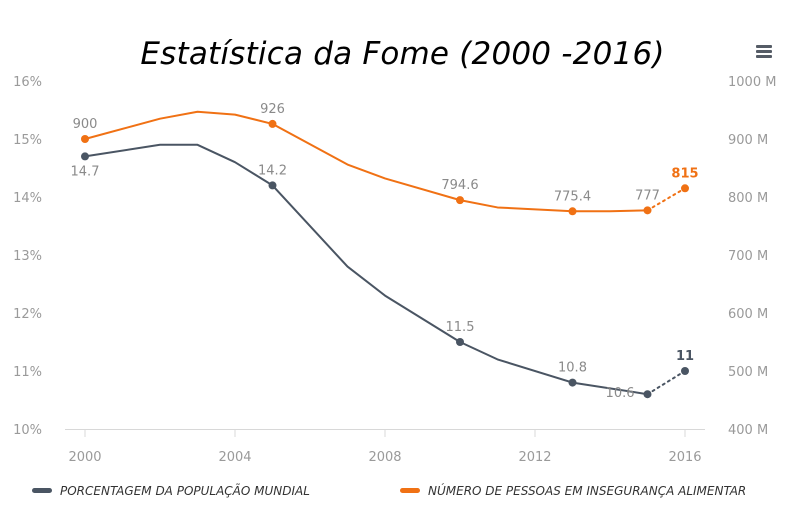 The height and width of the screenshot is (516, 805). What do you see at coordinates (647, 195) in the screenshot?
I see `data-label: 777` at bounding box center [647, 195].